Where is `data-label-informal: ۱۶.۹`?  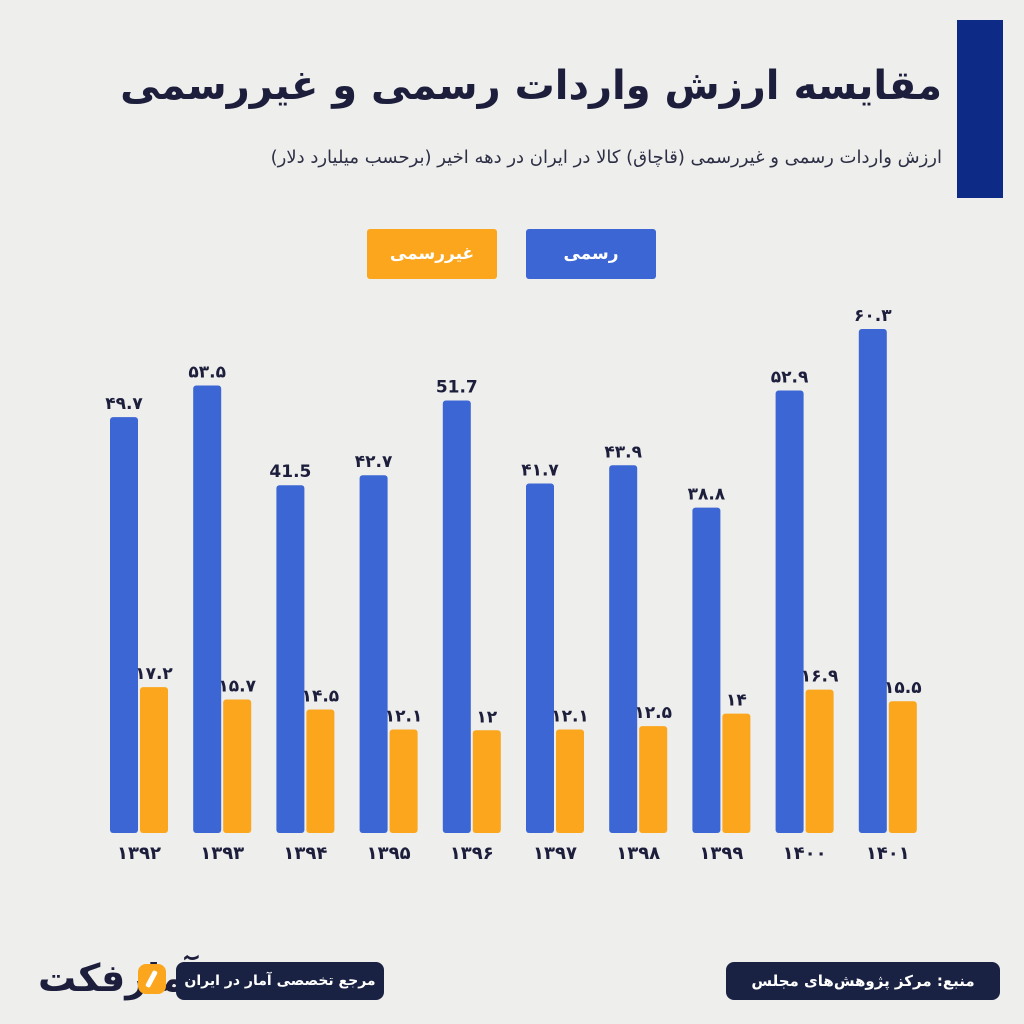
data-label-informal: ۱۶.۹ is located at coordinates (820, 677).